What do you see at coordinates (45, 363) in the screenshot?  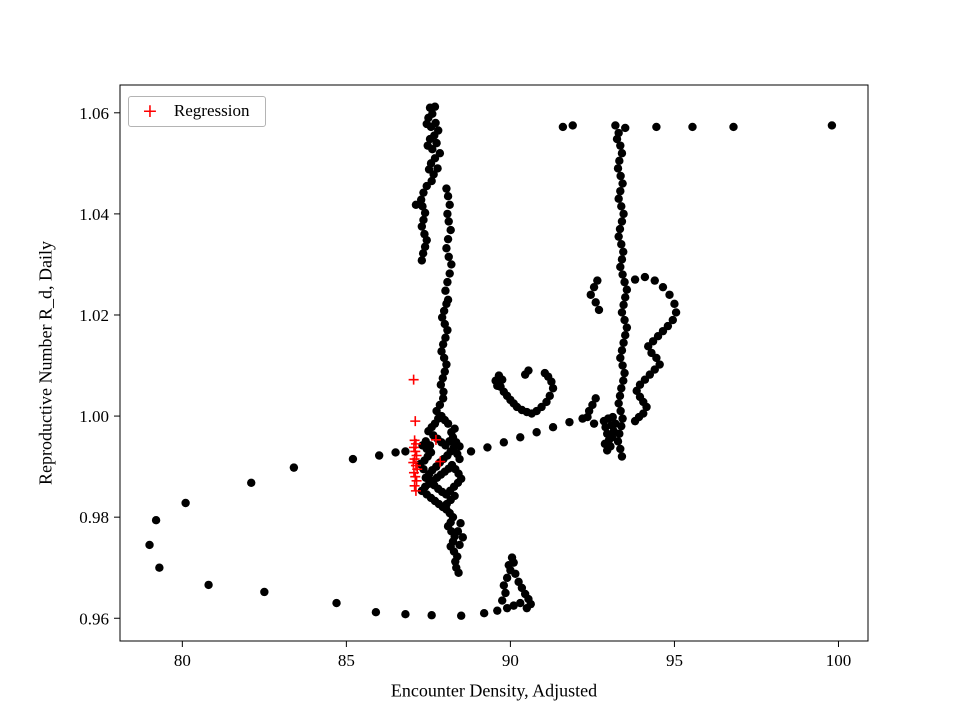 I see `y-axis-label: Reproductive Number R_d, Daily` at bounding box center [45, 363].